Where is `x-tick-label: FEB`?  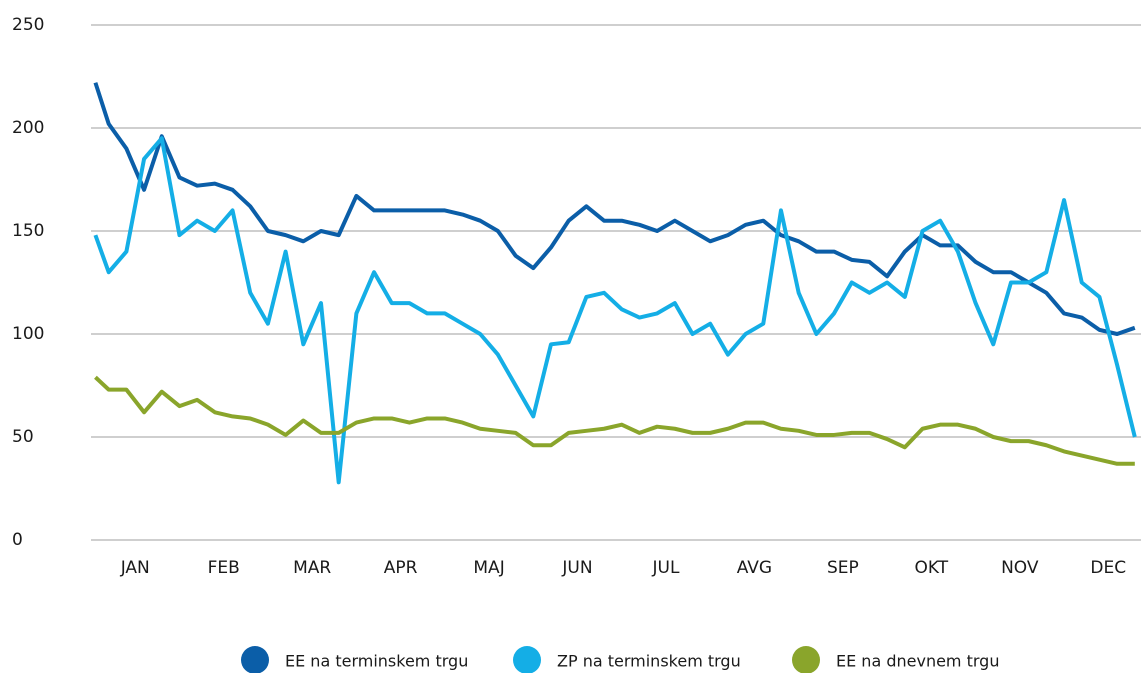
x-tick-label: FEB is located at coordinates (224, 568).